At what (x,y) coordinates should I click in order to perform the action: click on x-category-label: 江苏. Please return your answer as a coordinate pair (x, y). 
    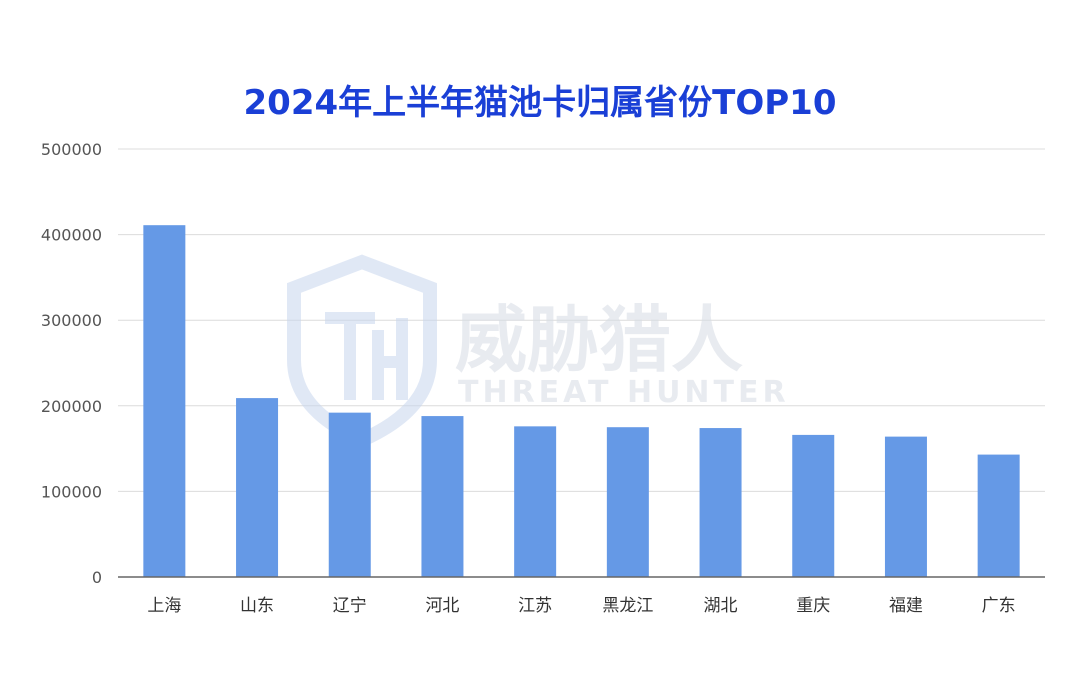
    Looking at the image, I should click on (535, 606).